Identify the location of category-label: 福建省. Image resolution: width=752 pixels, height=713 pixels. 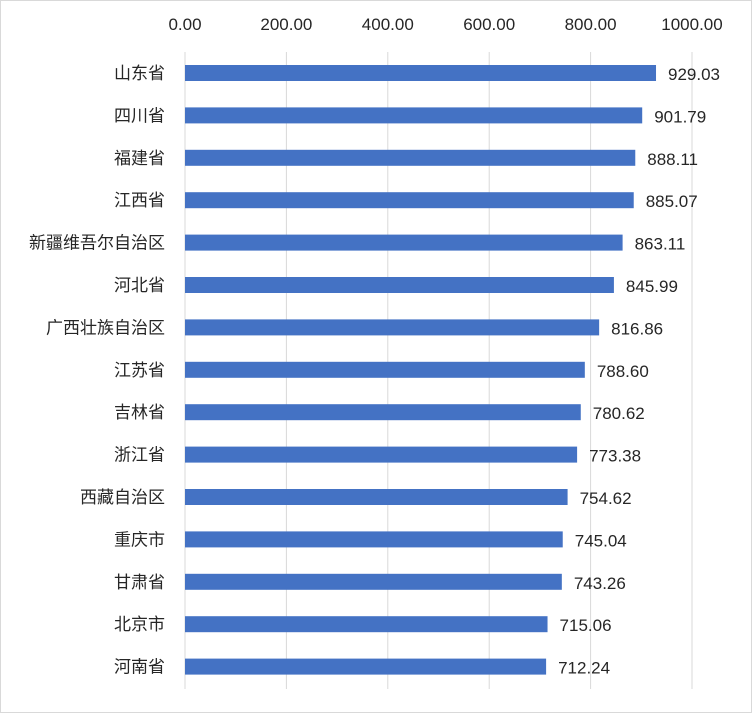
(139, 159).